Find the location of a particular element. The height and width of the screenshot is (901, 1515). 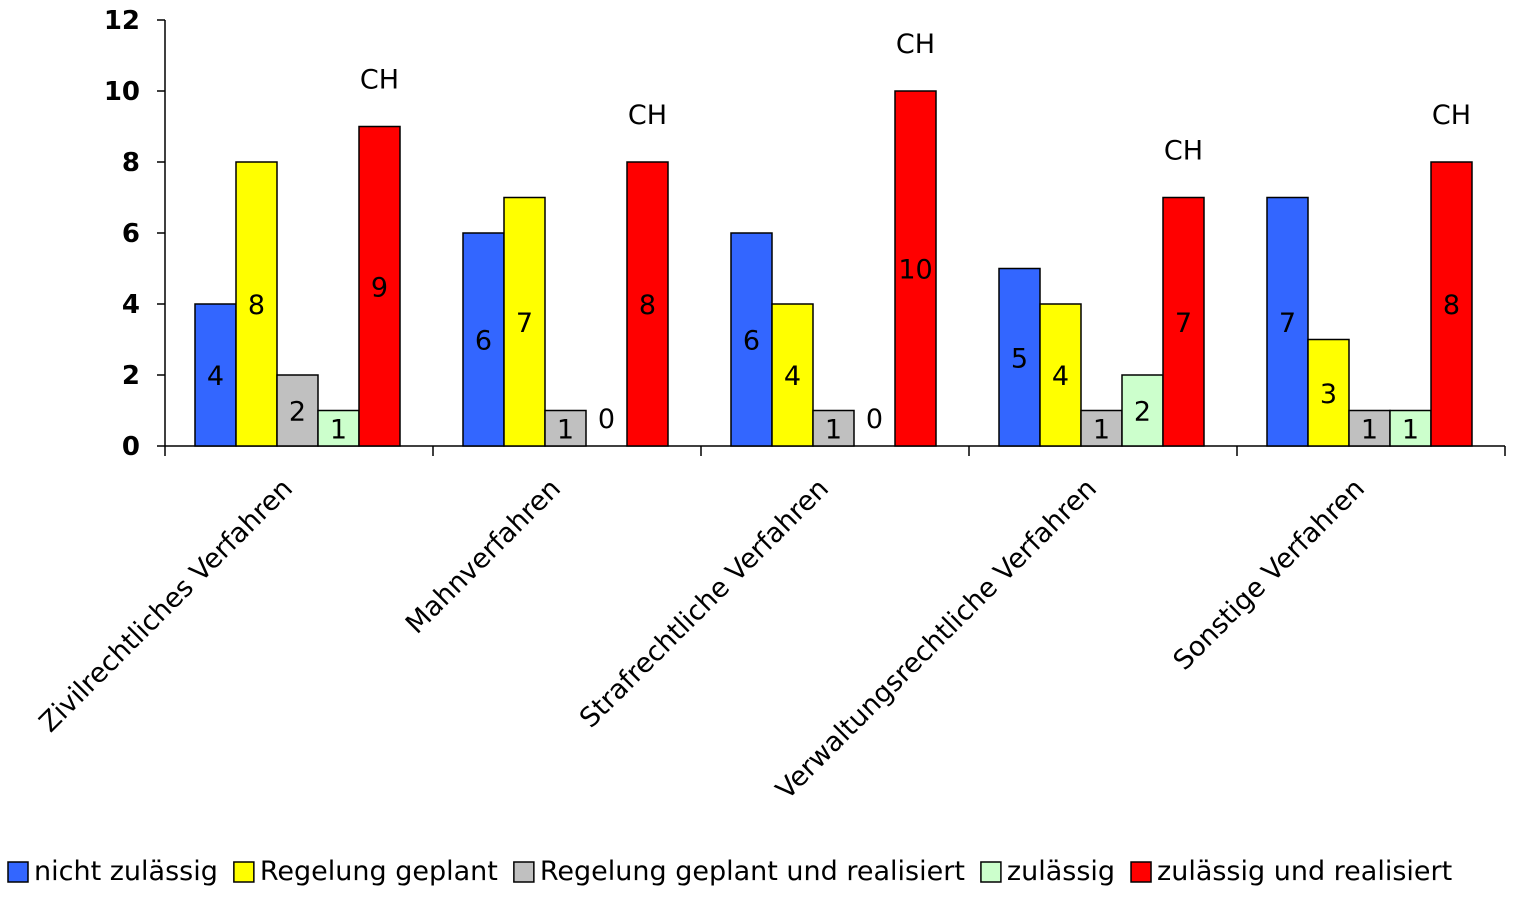

data-label: 10 is located at coordinates (915, 270).